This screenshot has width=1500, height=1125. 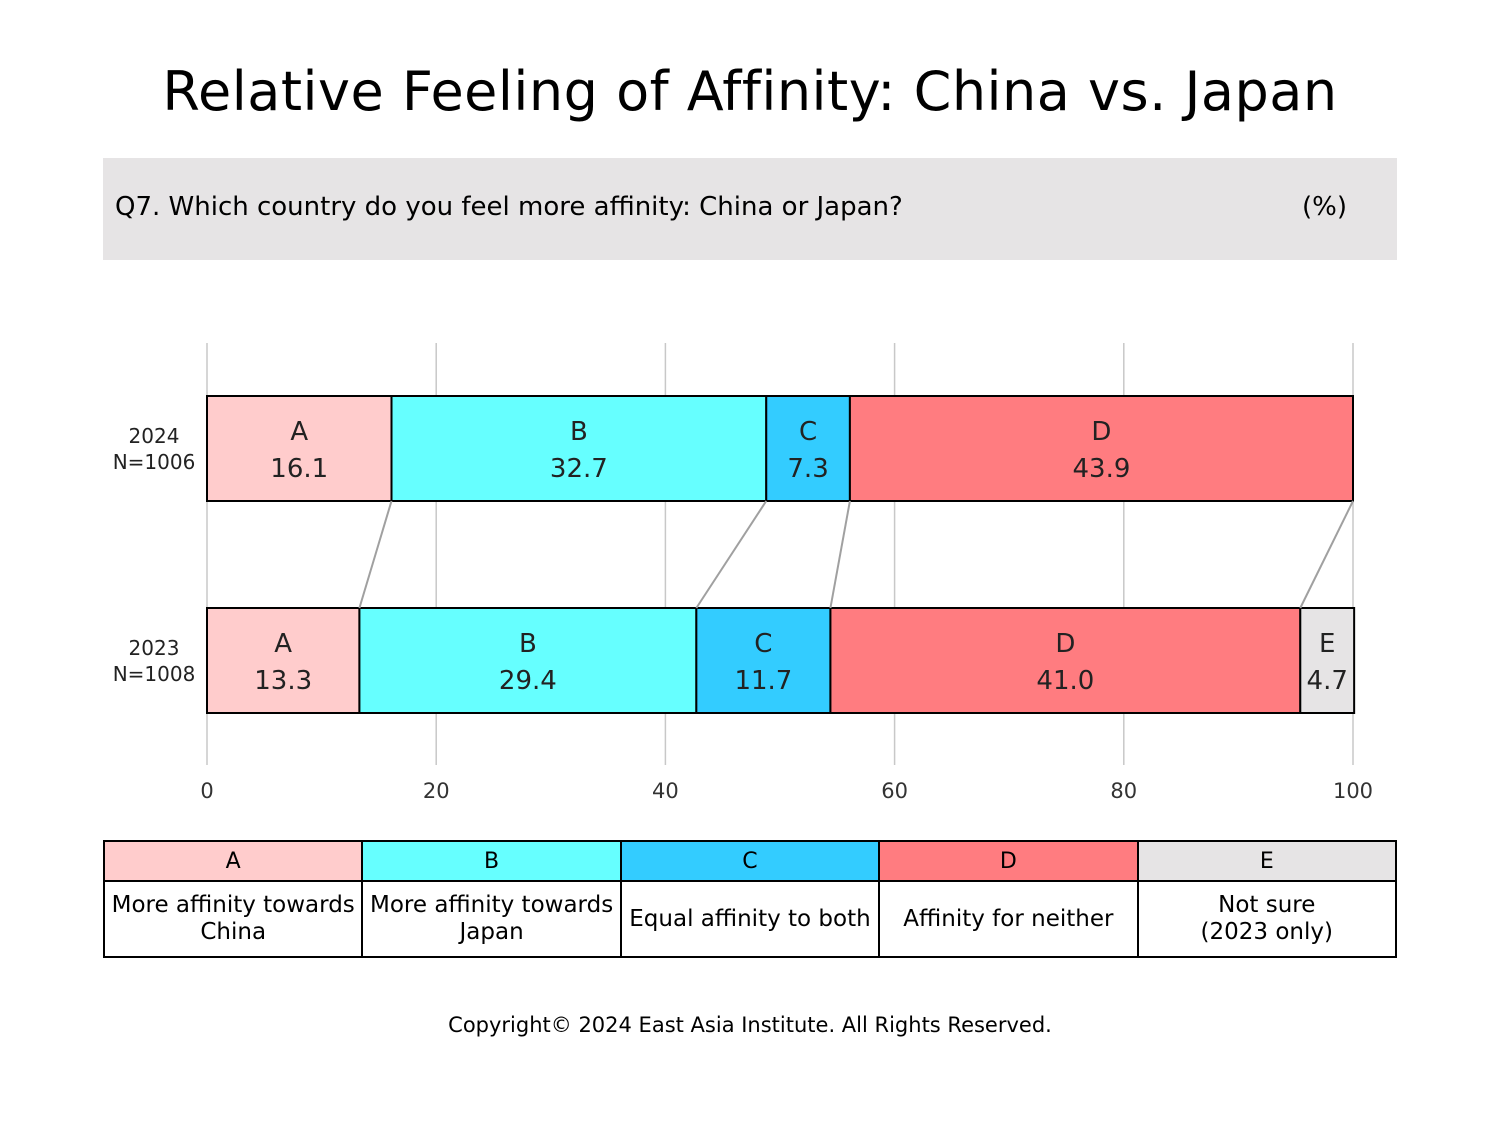 I want to click on x-tick-label: 100, so click(x=1353, y=791).